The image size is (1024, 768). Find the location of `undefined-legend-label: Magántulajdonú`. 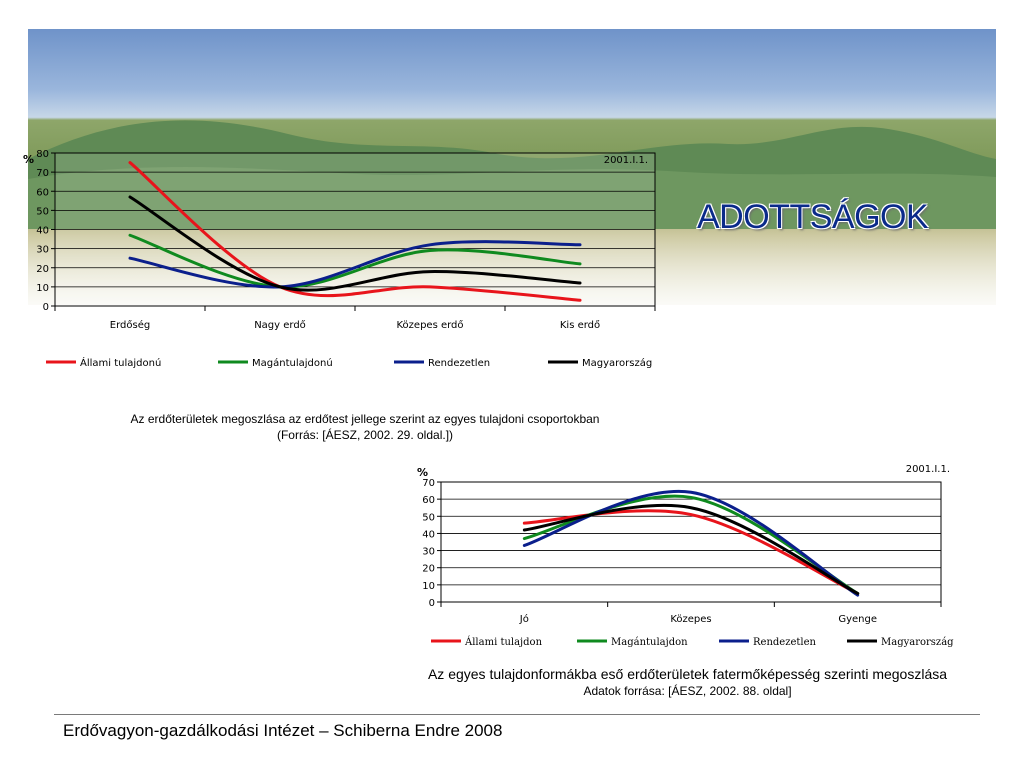

undefined-legend-label: Magántulajdonú is located at coordinates (292, 363).